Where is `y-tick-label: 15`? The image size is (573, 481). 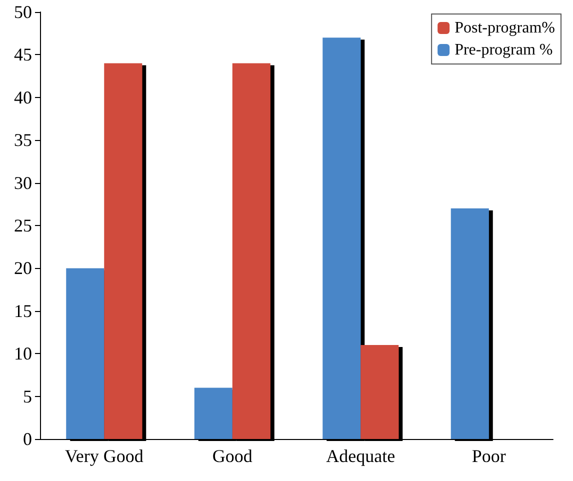 y-tick-label: 15 is located at coordinates (23, 310).